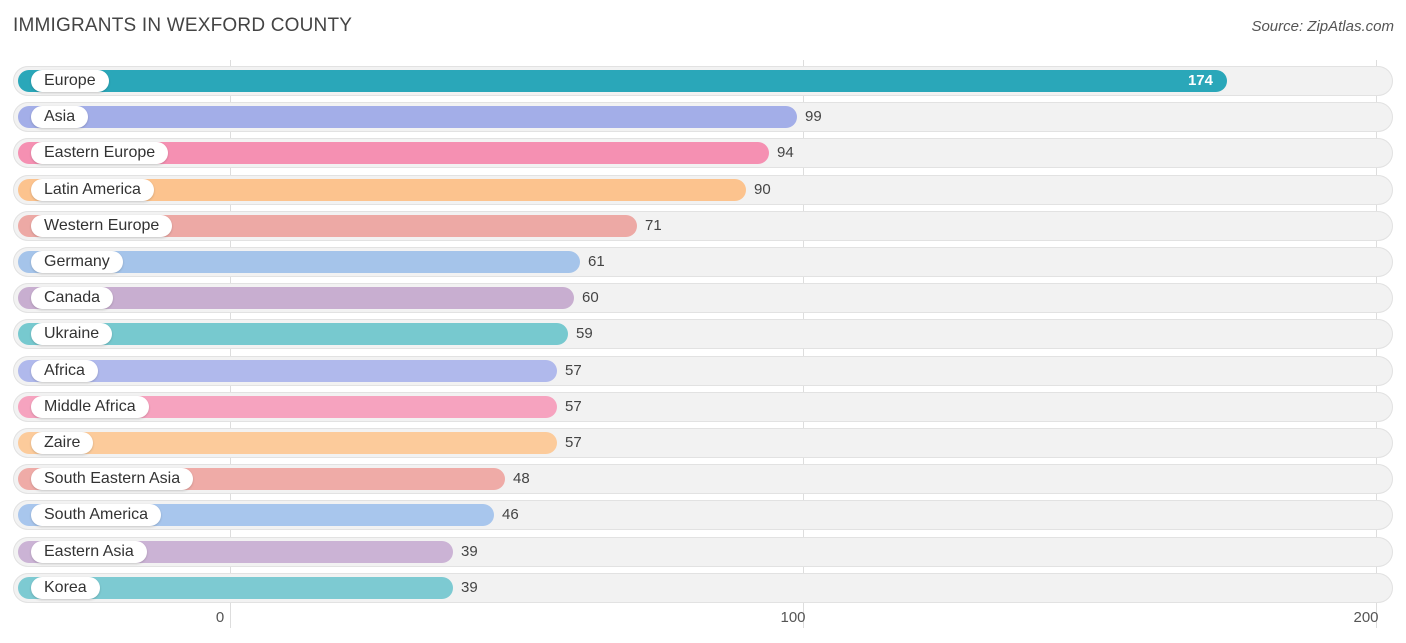  What do you see at coordinates (112, 479) in the screenshot?
I see `category-label: South Eastern Asia` at bounding box center [112, 479].